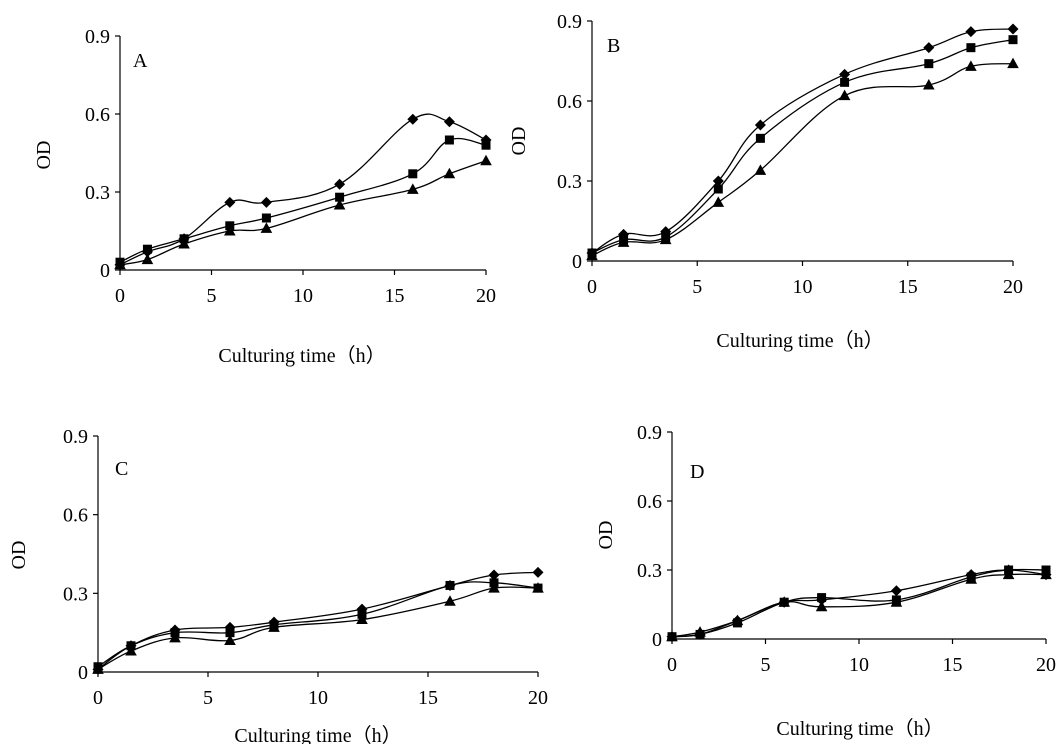  What do you see at coordinates (121, 469) in the screenshot?
I see `panel-title: C` at bounding box center [121, 469].